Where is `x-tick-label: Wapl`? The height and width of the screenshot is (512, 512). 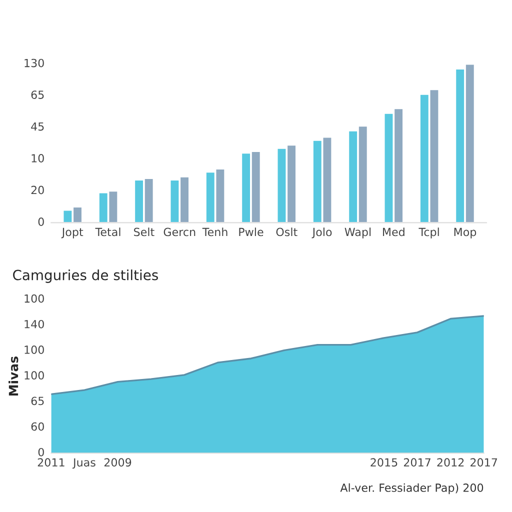 x-tick-label: Wapl is located at coordinates (357, 233).